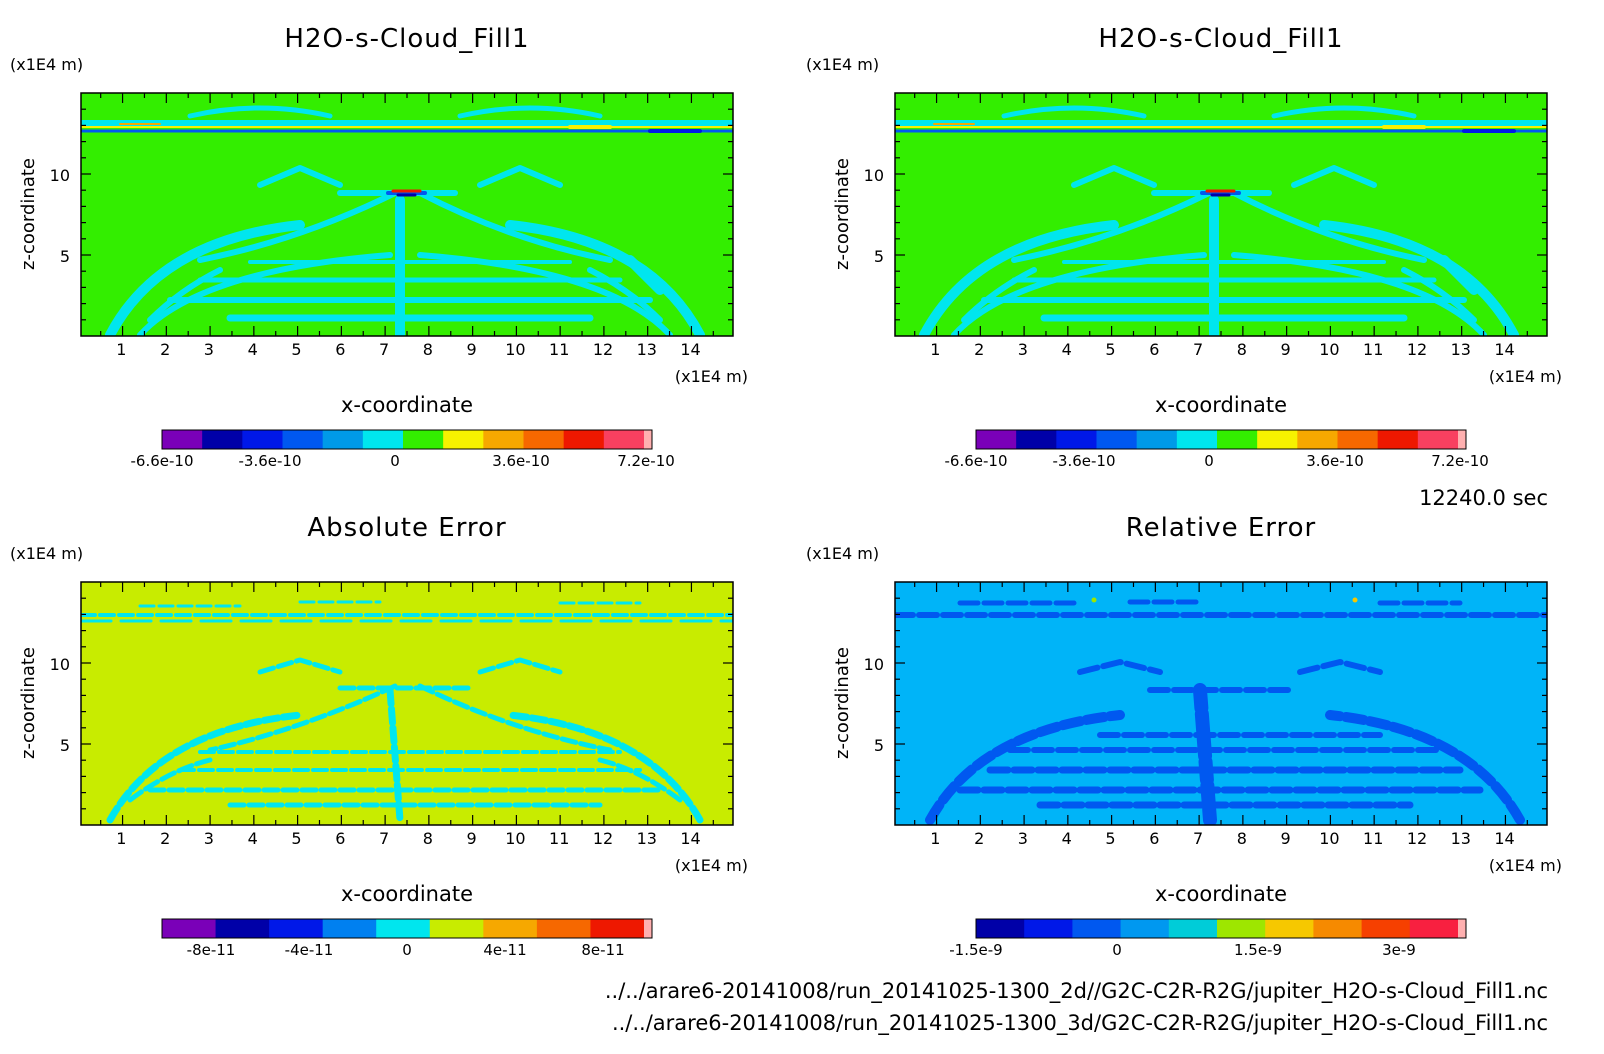 The image size is (1604, 1054). I want to click on colorbar-tick-label: 1.5e-9, so click(1258, 950).